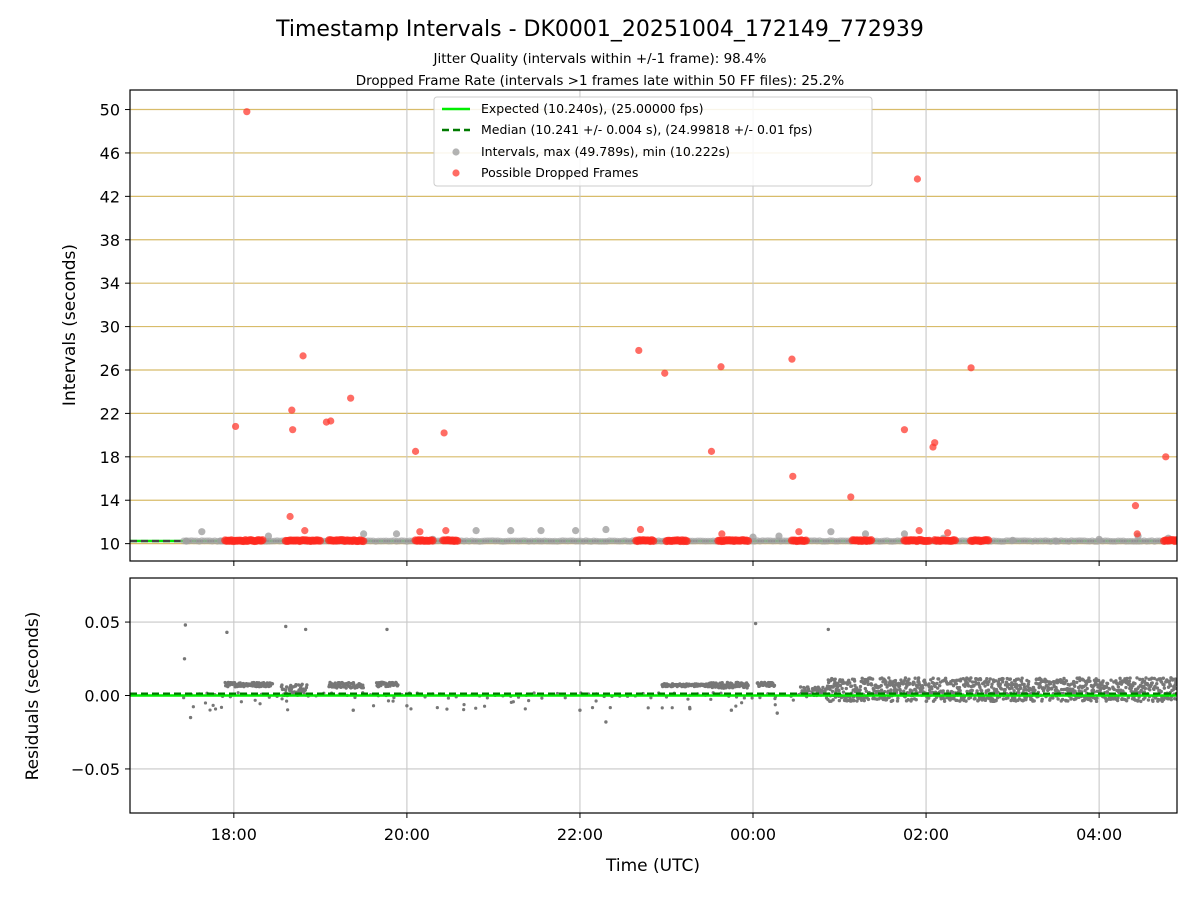 This screenshot has height=900, width=1200. What do you see at coordinates (407, 834) in the screenshot?
I see `x-tick-label: 20:00` at bounding box center [407, 834].